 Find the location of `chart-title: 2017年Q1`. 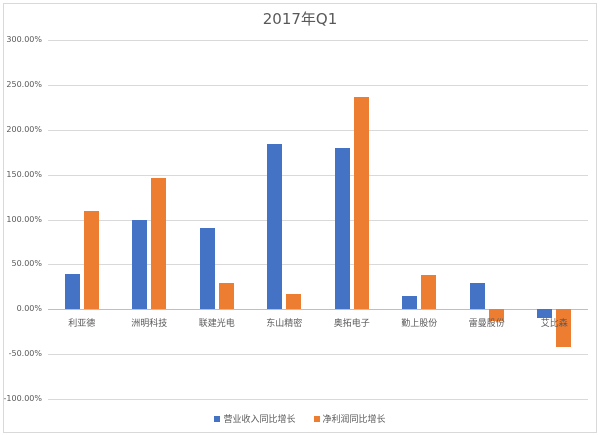

chart-title: 2017年Q1 is located at coordinates (300, 19).